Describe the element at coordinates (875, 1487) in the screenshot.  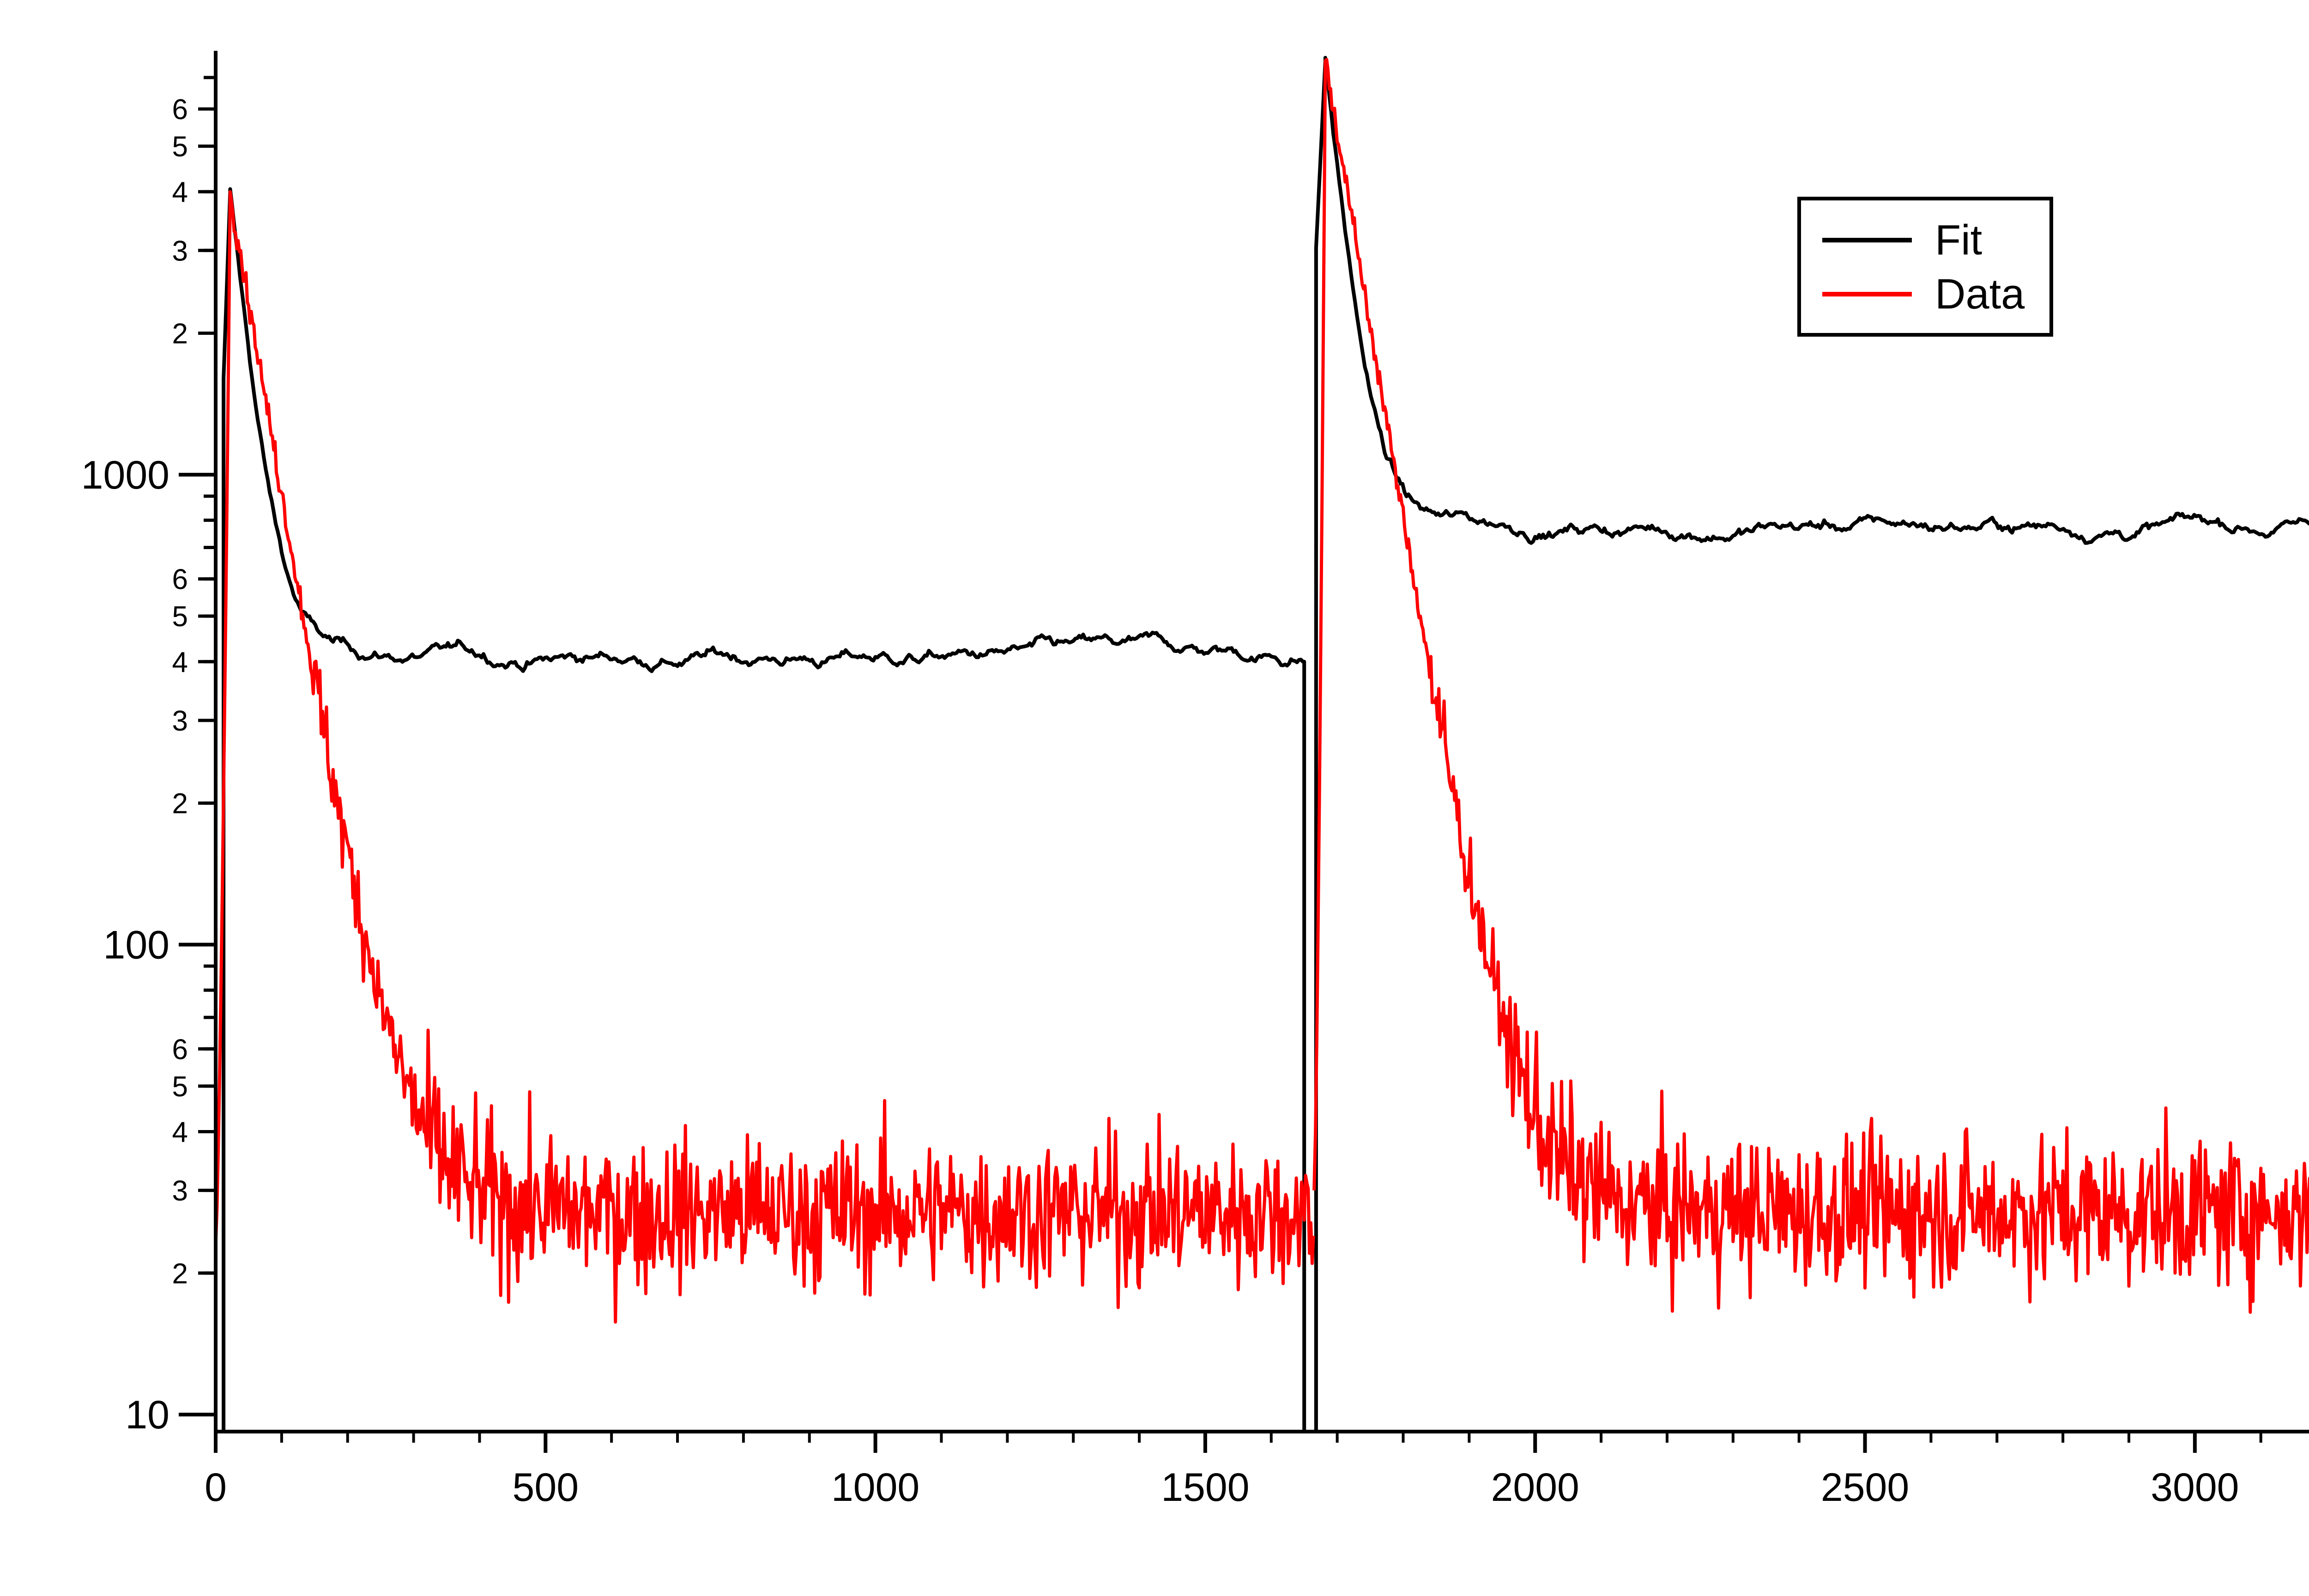
I see `x-tick-label: 1000` at that location.